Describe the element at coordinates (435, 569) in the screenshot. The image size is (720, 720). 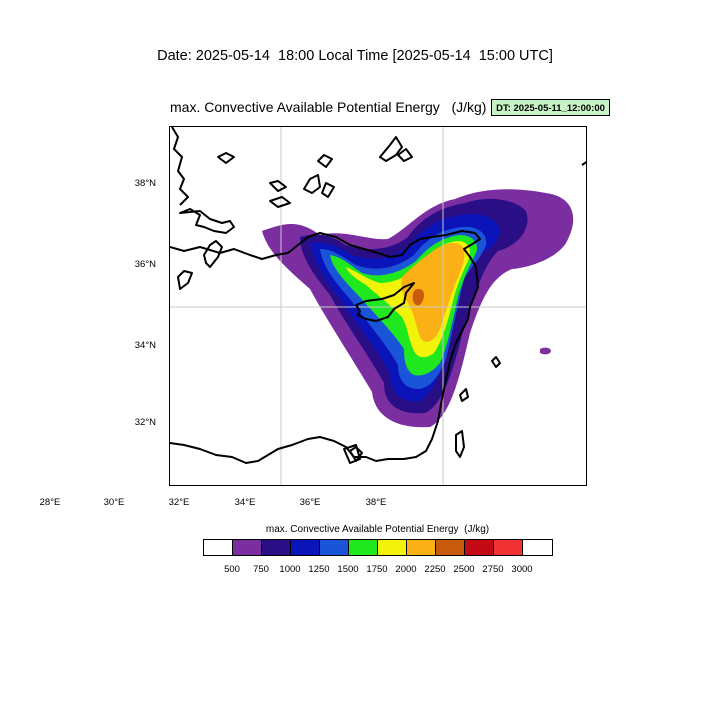
I see `colorbar-level-label: 2250` at that location.